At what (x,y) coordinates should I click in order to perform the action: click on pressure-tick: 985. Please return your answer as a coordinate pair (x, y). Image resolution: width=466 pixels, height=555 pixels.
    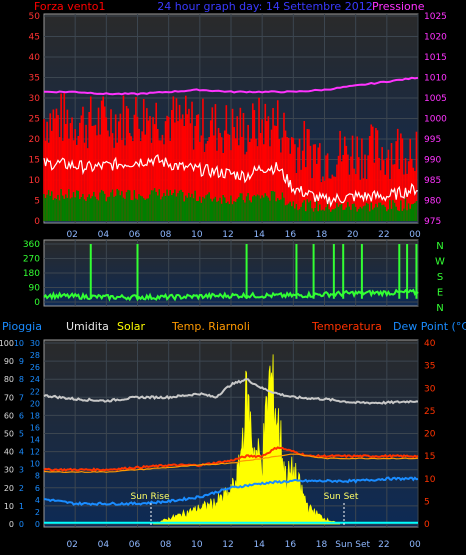
    Looking at the image, I should click on (432, 181).